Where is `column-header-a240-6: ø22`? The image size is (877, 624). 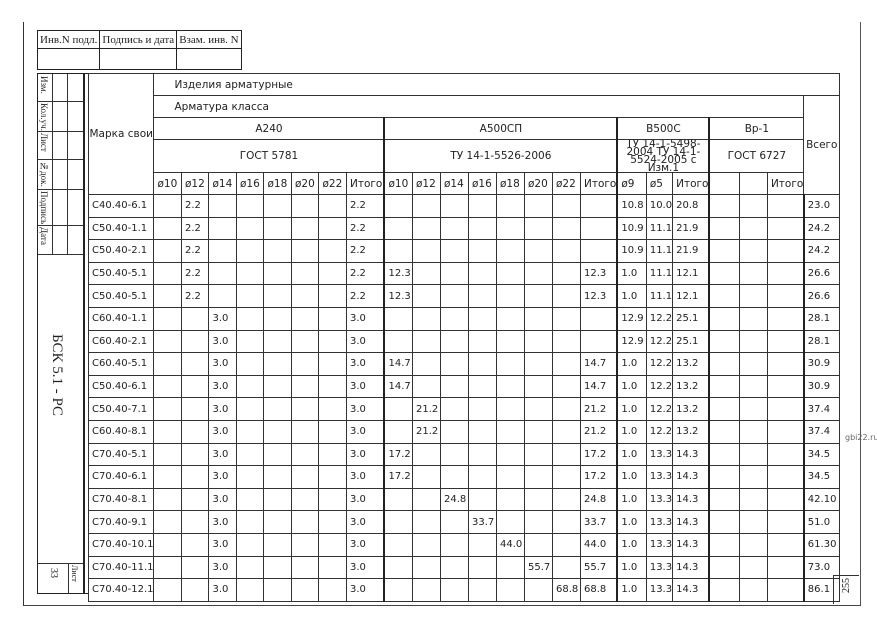
column-header-a240-6: ø22 is located at coordinates (332, 183).